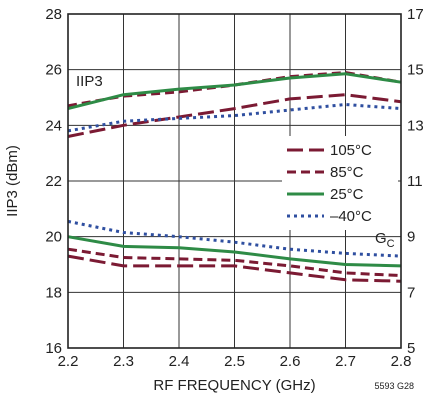 The height and width of the screenshot is (402, 428). What do you see at coordinates (329, 183) in the screenshot?
I see `legend: 105°C 85°C 25°C –40°C` at bounding box center [329, 183].